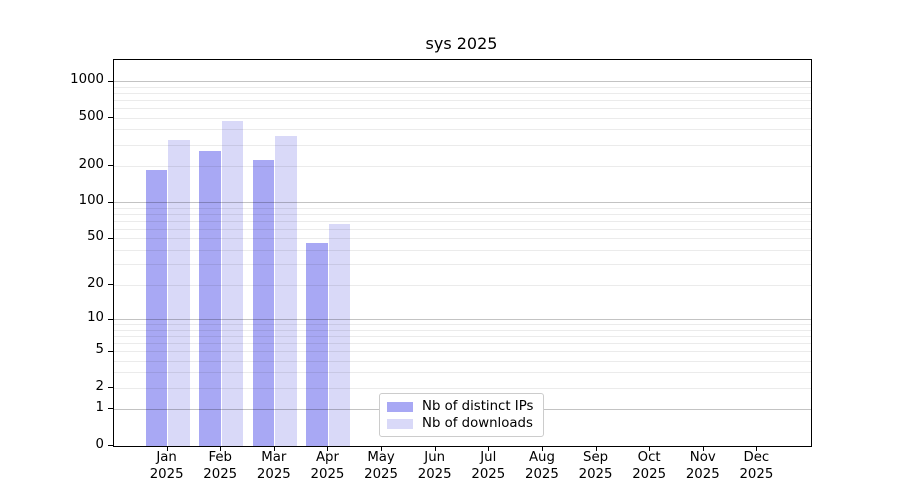 The width and height of the screenshot is (900, 500). Describe the element at coordinates (220, 466) in the screenshot. I see `x-tick-label-feb: Feb 2025` at that location.